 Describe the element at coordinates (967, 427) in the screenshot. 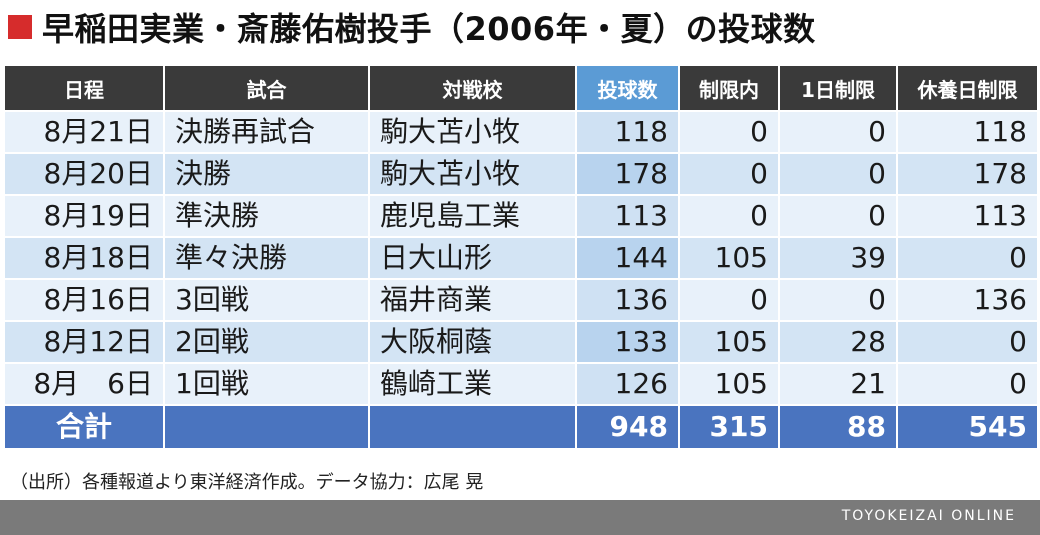

I see `total-value: 545` at that location.